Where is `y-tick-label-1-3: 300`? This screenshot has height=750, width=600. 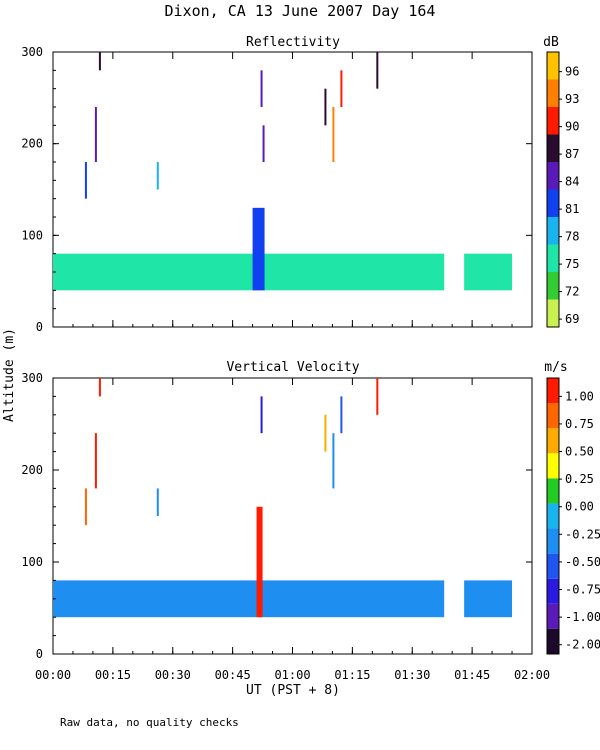
y-tick-label-1-3: 300 is located at coordinates (32, 378).